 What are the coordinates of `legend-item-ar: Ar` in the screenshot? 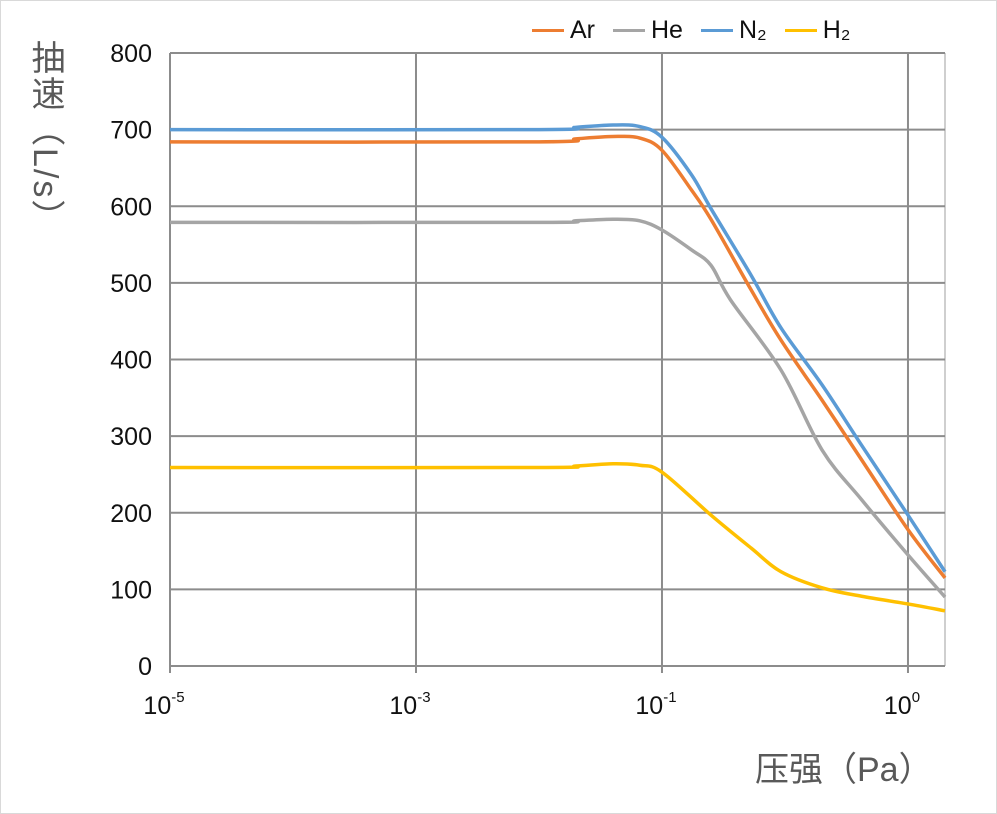 It's located at (563, 30).